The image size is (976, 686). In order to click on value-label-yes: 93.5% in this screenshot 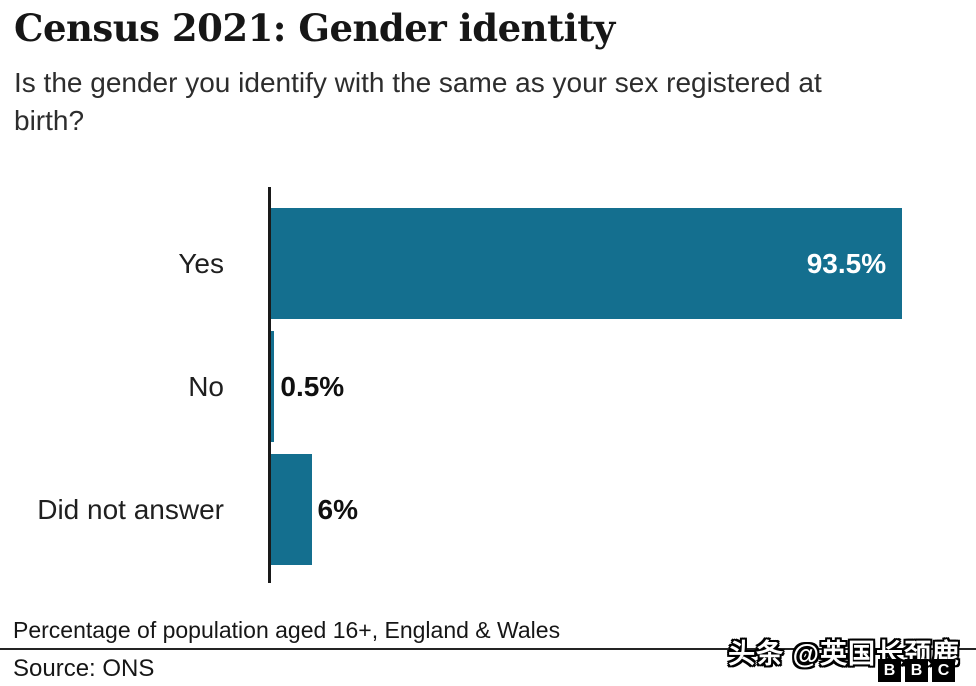, I will do `click(846, 263)`.